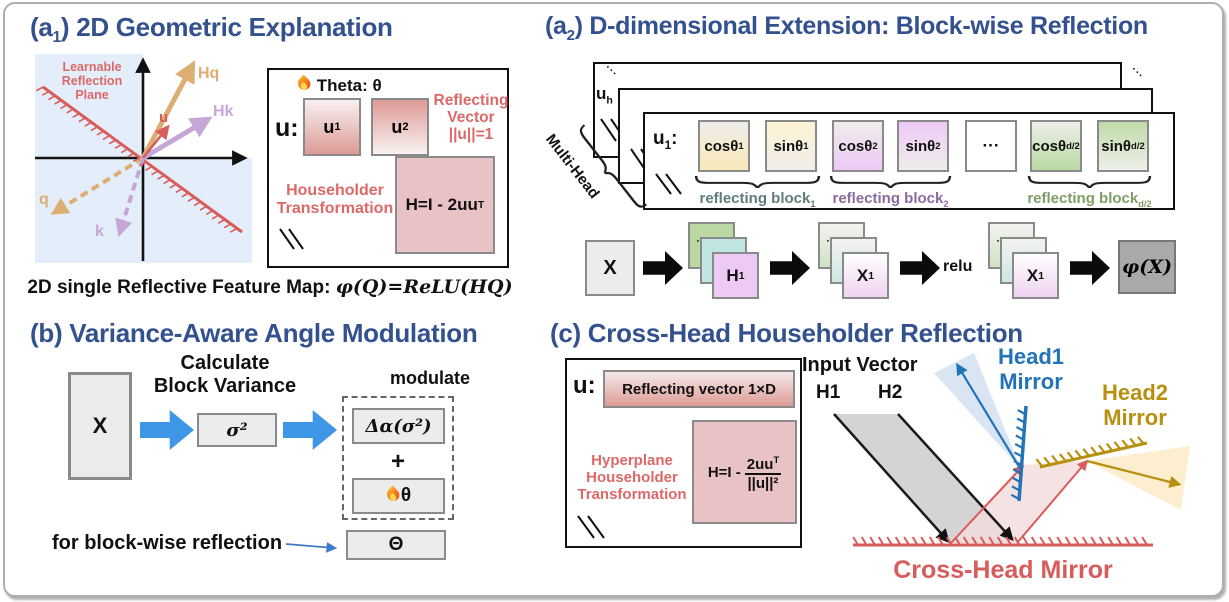 Image resolution: width=1229 pixels, height=602 pixels. I want to click on cos-theta1-text: cosθ, so click(721, 146).